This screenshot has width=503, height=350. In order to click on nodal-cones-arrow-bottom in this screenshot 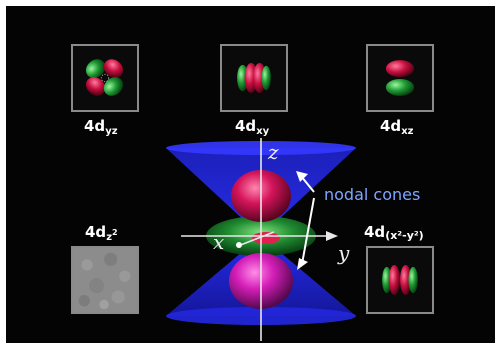, I will do `click(308, 231)`.